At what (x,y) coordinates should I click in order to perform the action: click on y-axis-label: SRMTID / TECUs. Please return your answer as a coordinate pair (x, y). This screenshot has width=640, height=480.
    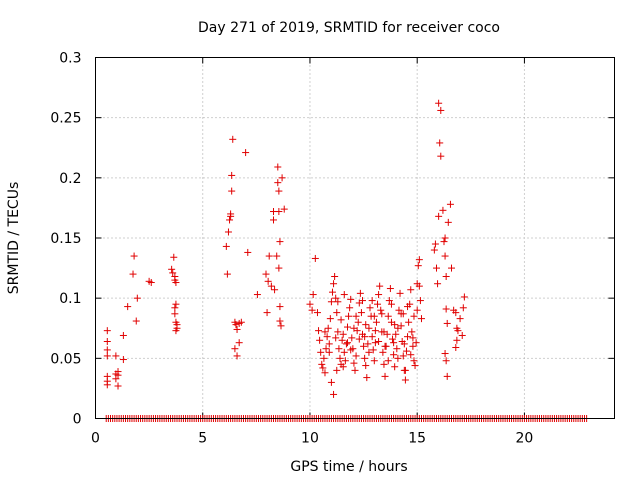
    Looking at the image, I should click on (14, 238).